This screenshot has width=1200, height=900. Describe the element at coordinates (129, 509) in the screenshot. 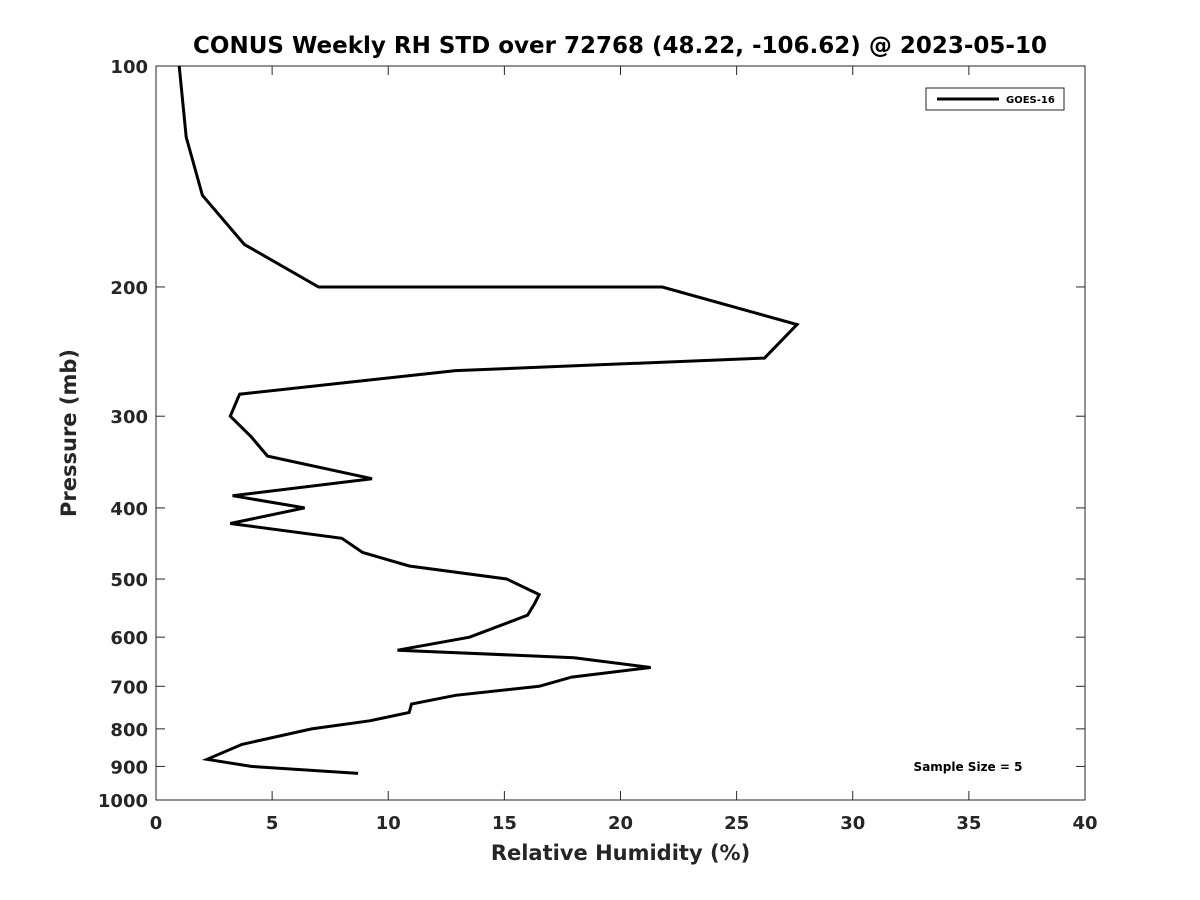

I see `y-tick-label: 400` at that location.